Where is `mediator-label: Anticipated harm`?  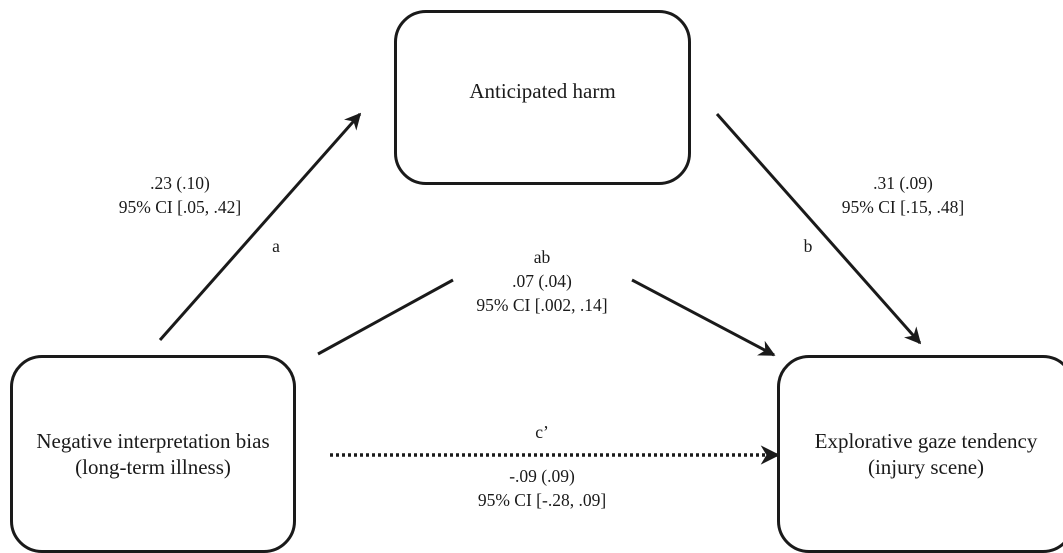
mediator-label: Anticipated harm is located at coordinates (542, 90).